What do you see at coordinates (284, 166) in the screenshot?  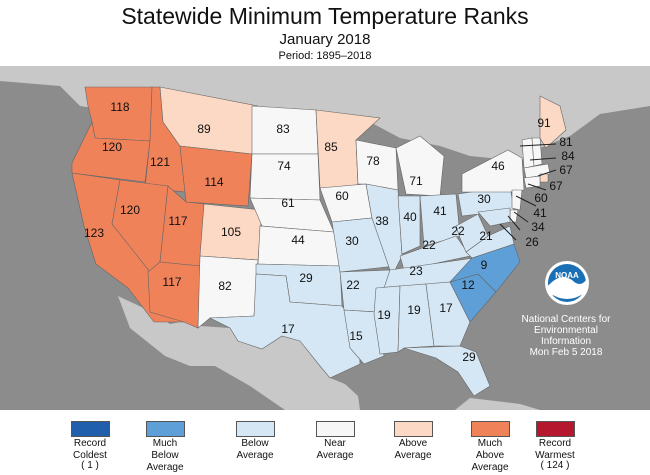 I see `rank-label-SD: 74` at bounding box center [284, 166].